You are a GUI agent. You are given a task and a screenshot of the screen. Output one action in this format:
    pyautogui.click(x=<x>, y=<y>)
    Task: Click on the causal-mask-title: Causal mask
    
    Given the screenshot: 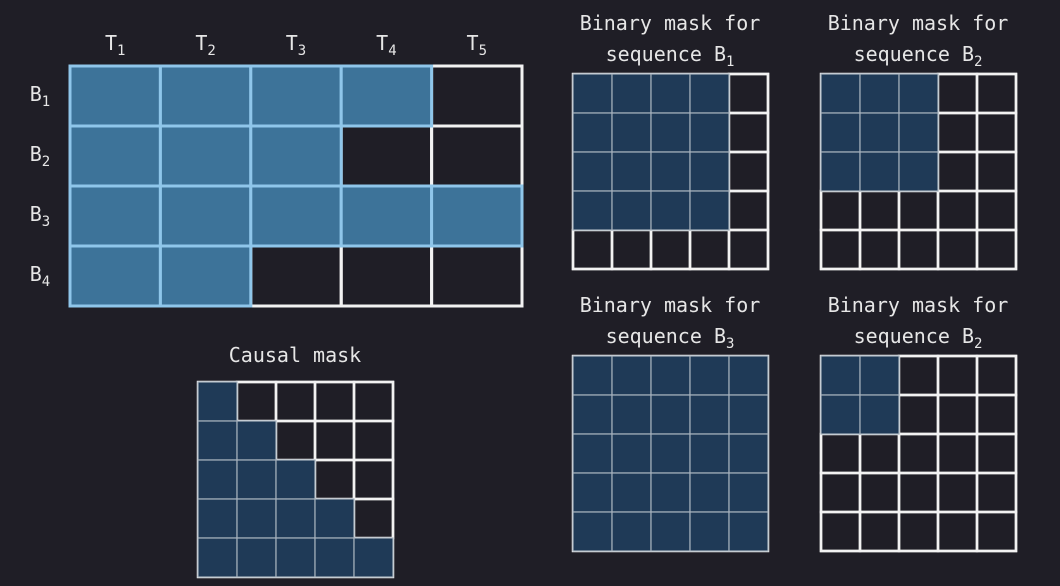 What is the action you would take?
    pyautogui.click(x=295, y=355)
    